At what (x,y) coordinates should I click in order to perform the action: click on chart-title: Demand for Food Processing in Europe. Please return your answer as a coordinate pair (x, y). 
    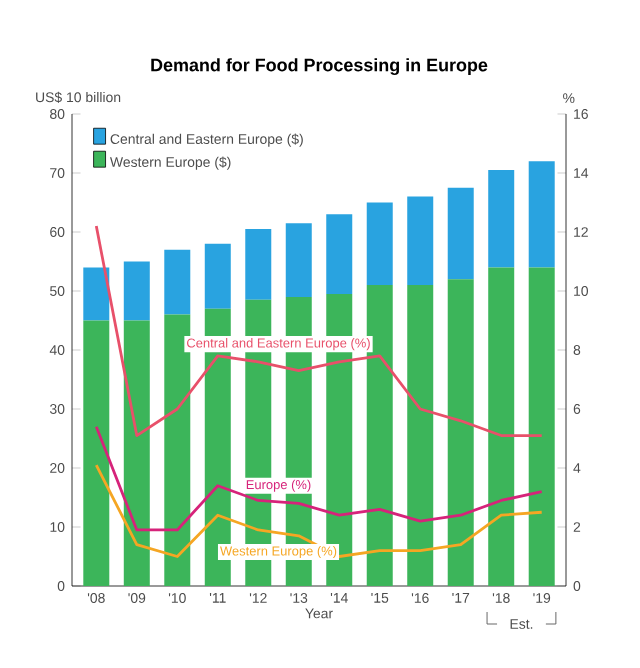
    Looking at the image, I should click on (319, 67).